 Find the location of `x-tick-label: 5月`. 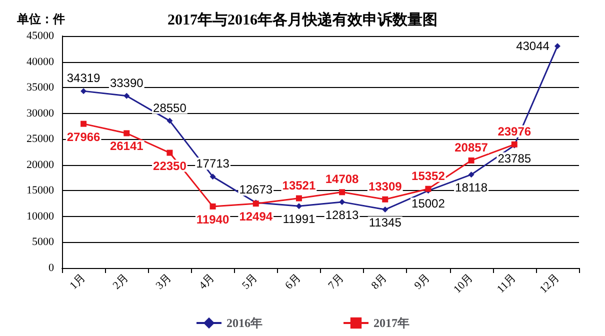

x-tick-label: 5月 is located at coordinates (250, 282).